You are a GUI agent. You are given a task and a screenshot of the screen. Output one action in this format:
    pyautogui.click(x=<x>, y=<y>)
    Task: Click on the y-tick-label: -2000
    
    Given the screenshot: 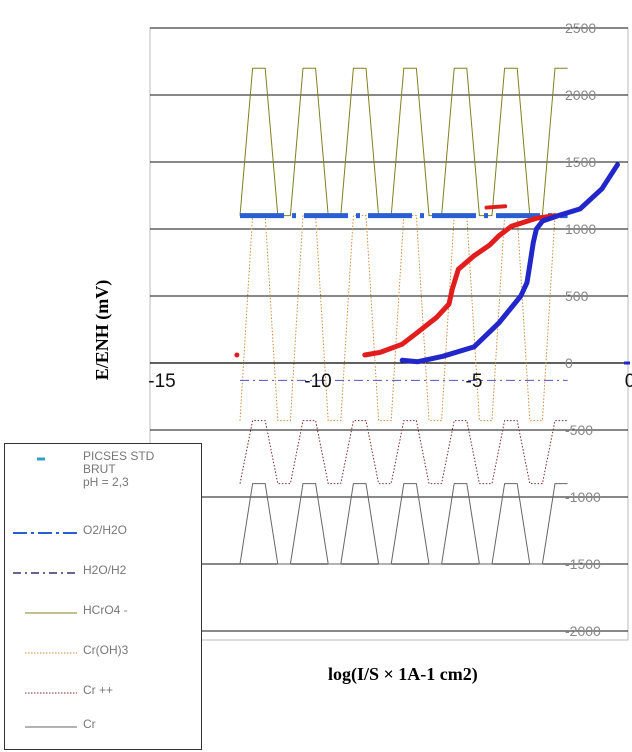 What is the action you would take?
    pyautogui.click(x=583, y=631)
    